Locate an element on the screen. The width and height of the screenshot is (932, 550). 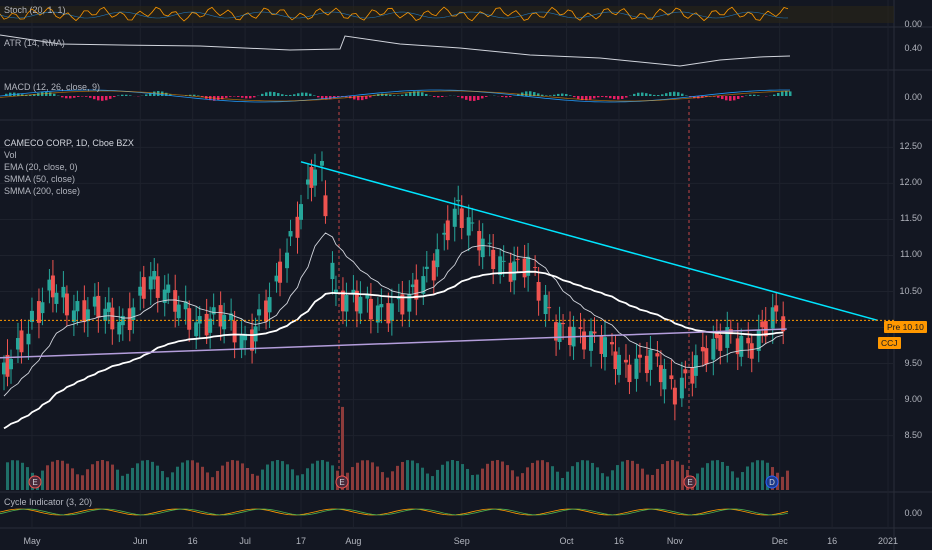
time-axis-label: 2021 is located at coordinates (888, 541).